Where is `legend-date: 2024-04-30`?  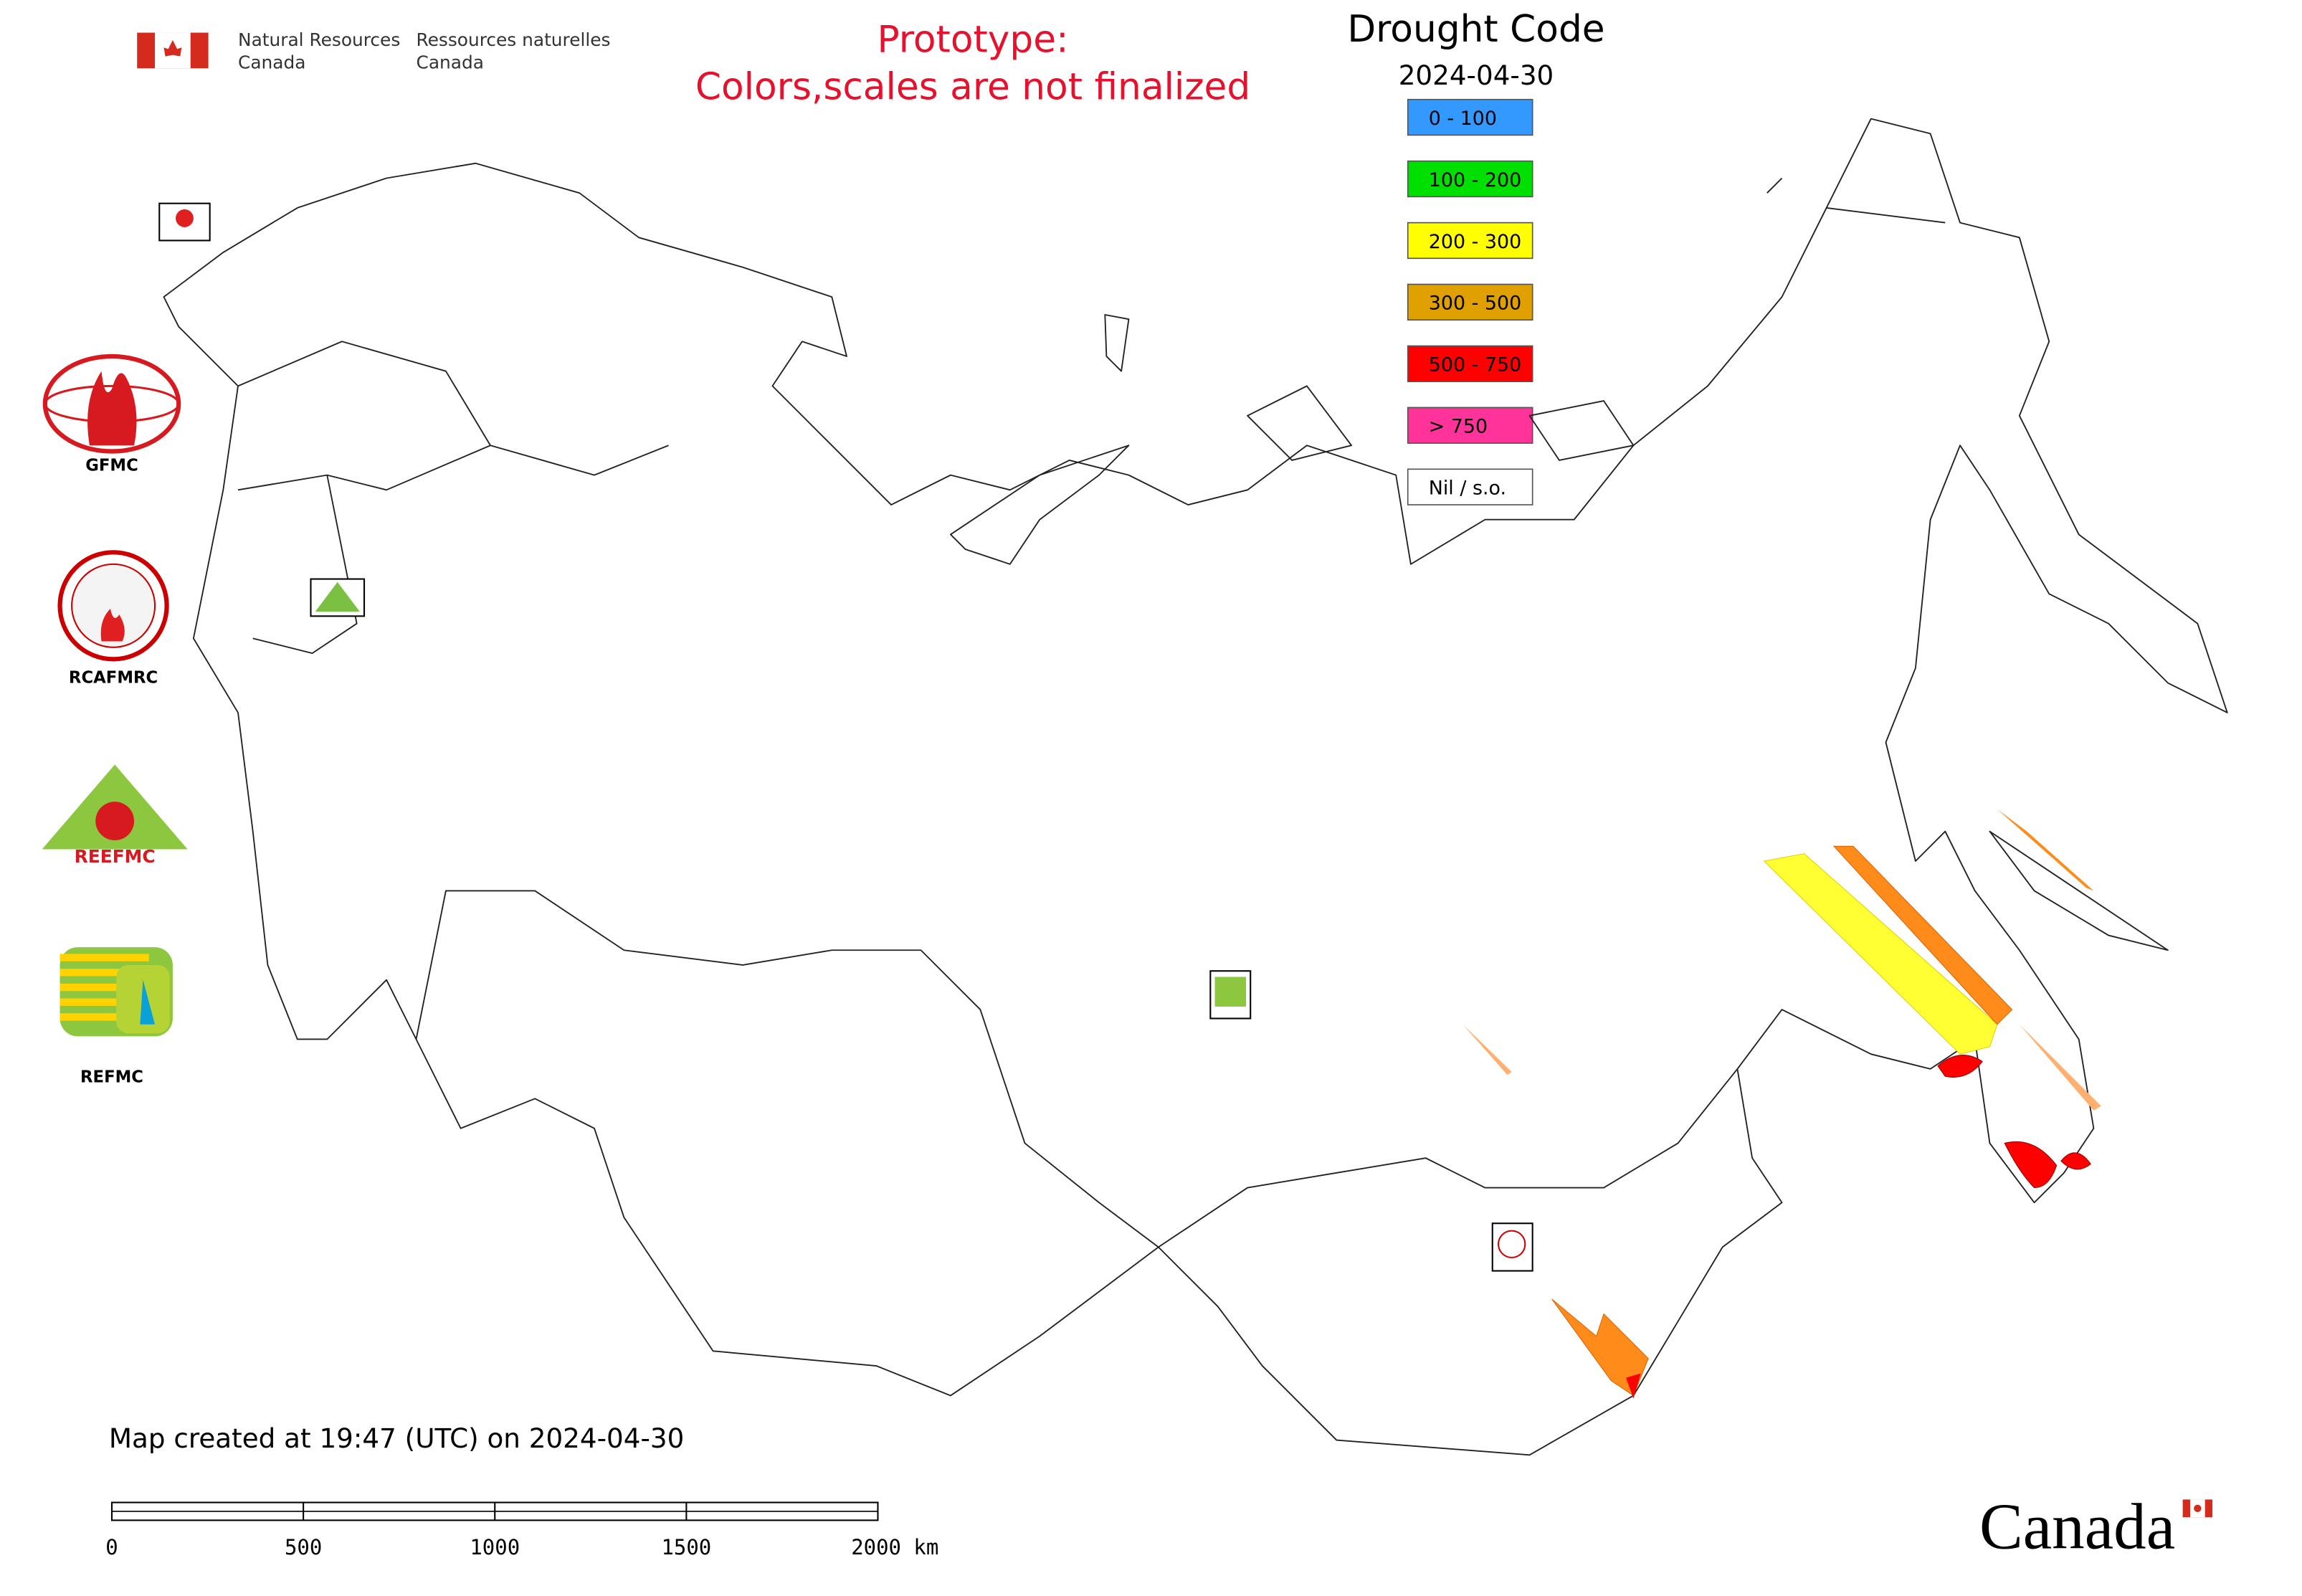
legend-date: 2024-04-30 is located at coordinates (1477, 75).